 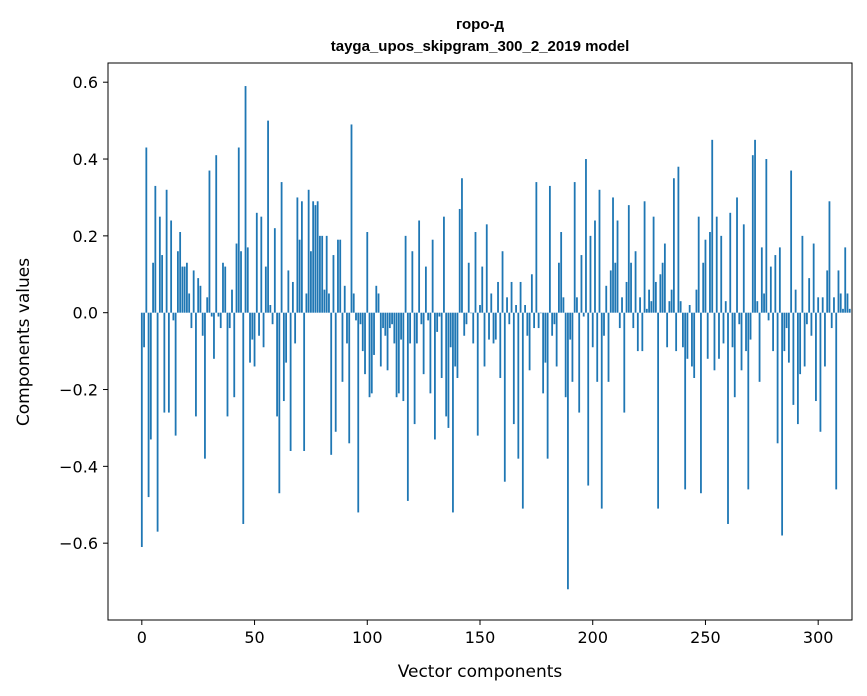 I want to click on x-axis-label: Vector components, so click(x=480, y=672).